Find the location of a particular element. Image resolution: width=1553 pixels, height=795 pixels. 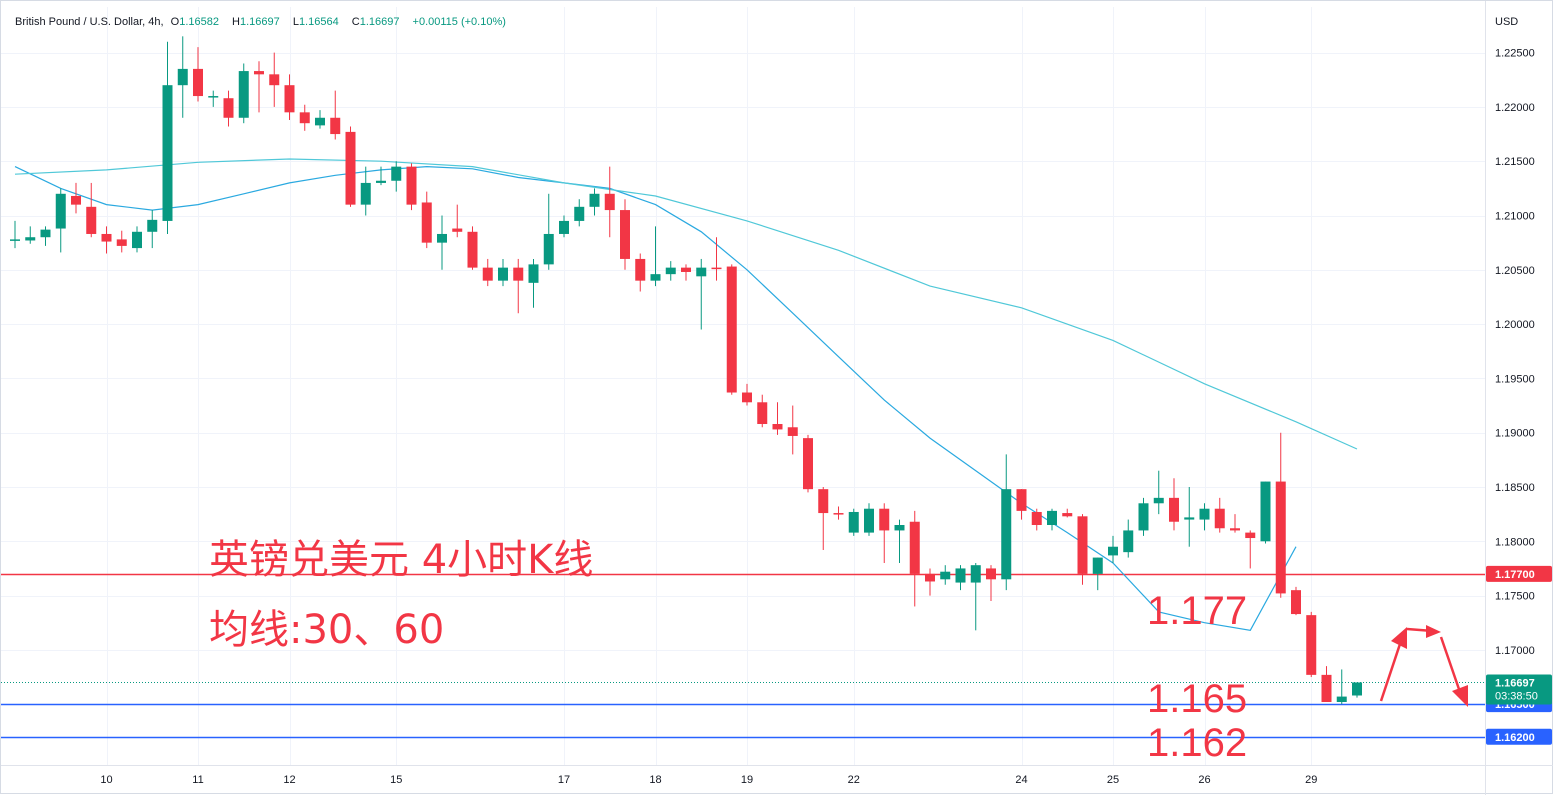

symbol-title: British Pound / U.S. Dollar, 4h, is located at coordinates (89, 22).